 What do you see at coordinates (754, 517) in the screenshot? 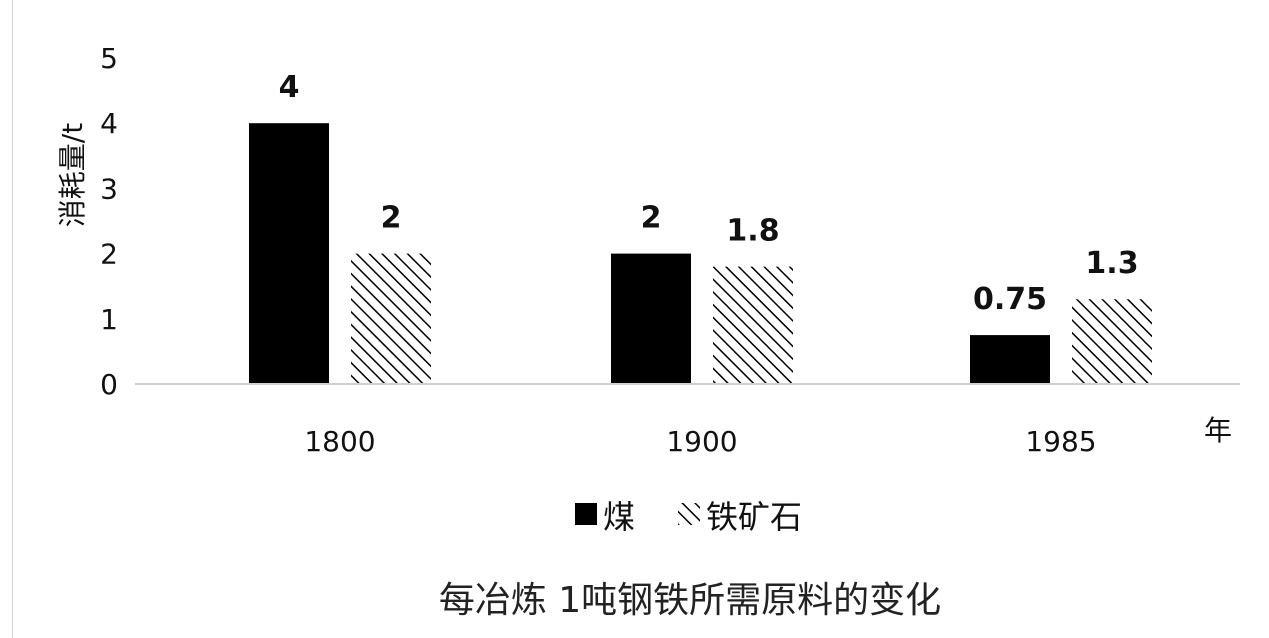
I see `legend-label-iron-ore: 铁矿石` at bounding box center [754, 517].